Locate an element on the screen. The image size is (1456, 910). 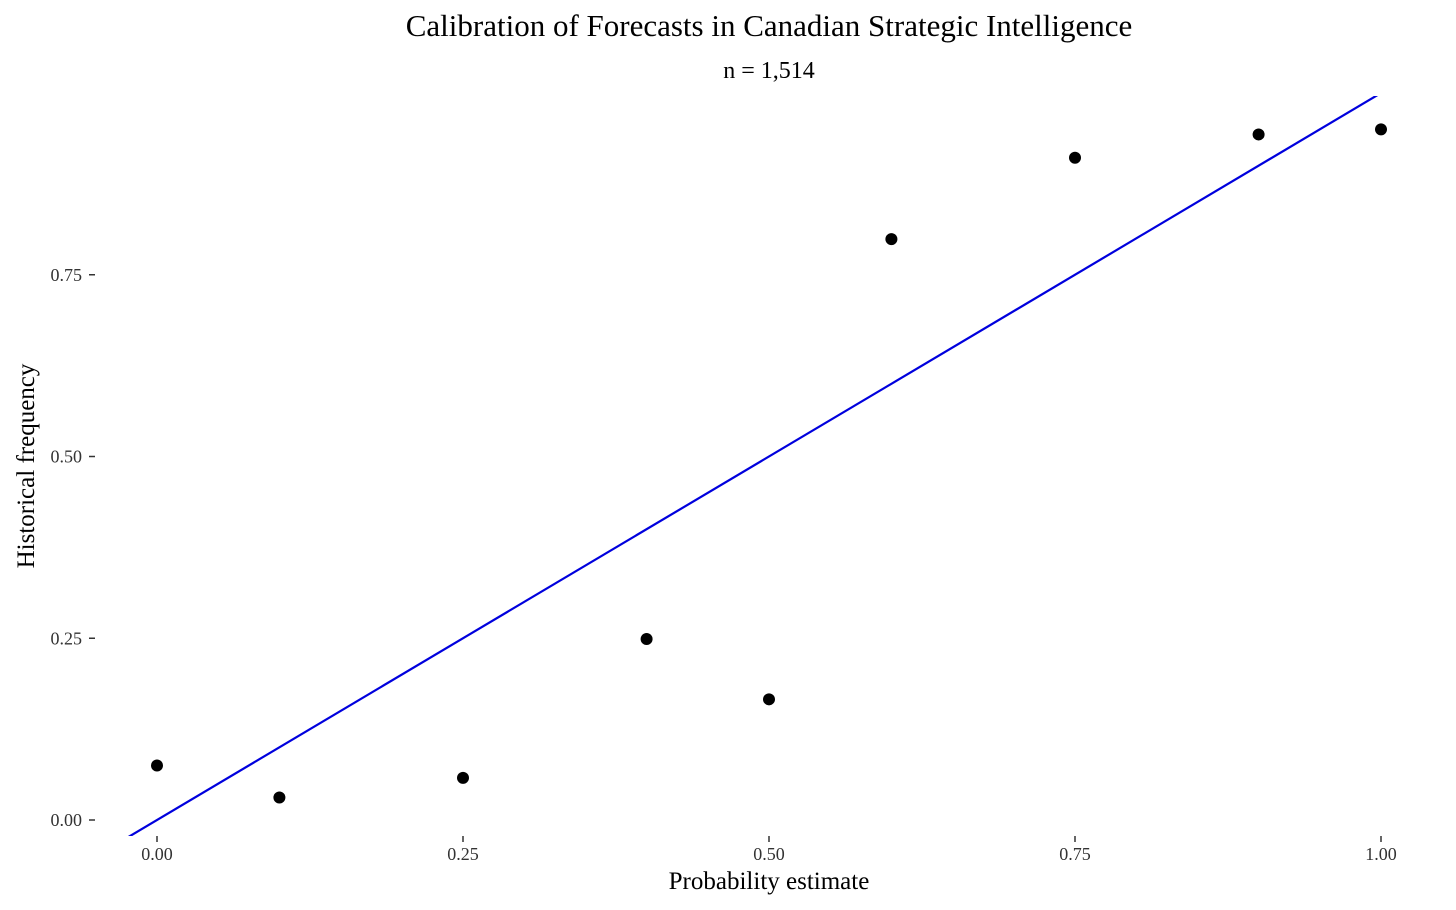
y-tick-label: 0.75 is located at coordinates (67, 275).